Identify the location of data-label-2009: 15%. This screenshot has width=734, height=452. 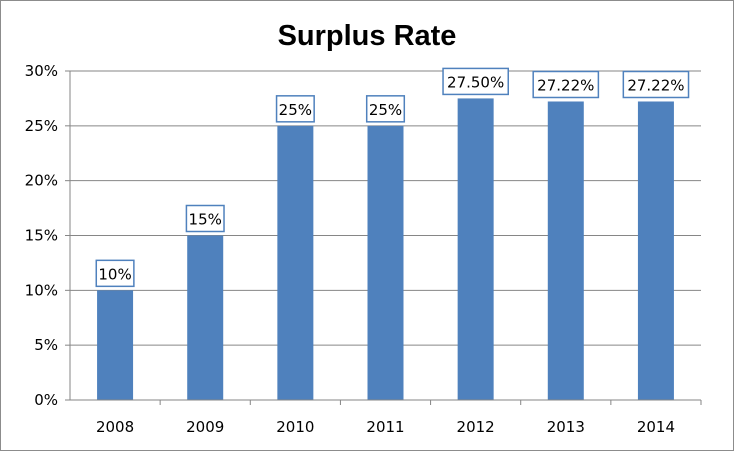
(205, 218).